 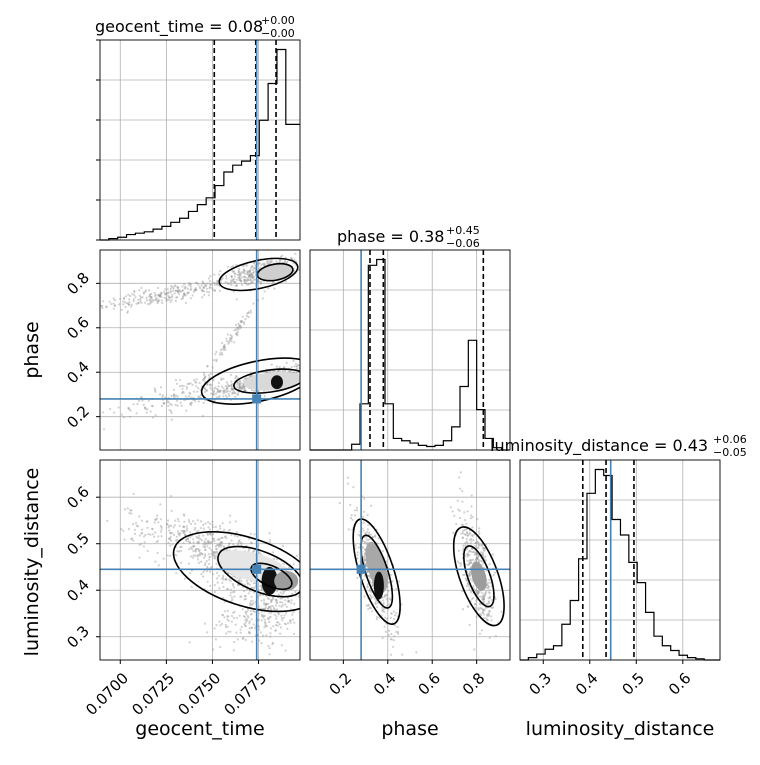 I want to click on frame-geocent_time-luminosity_distance, so click(x=200, y=560).